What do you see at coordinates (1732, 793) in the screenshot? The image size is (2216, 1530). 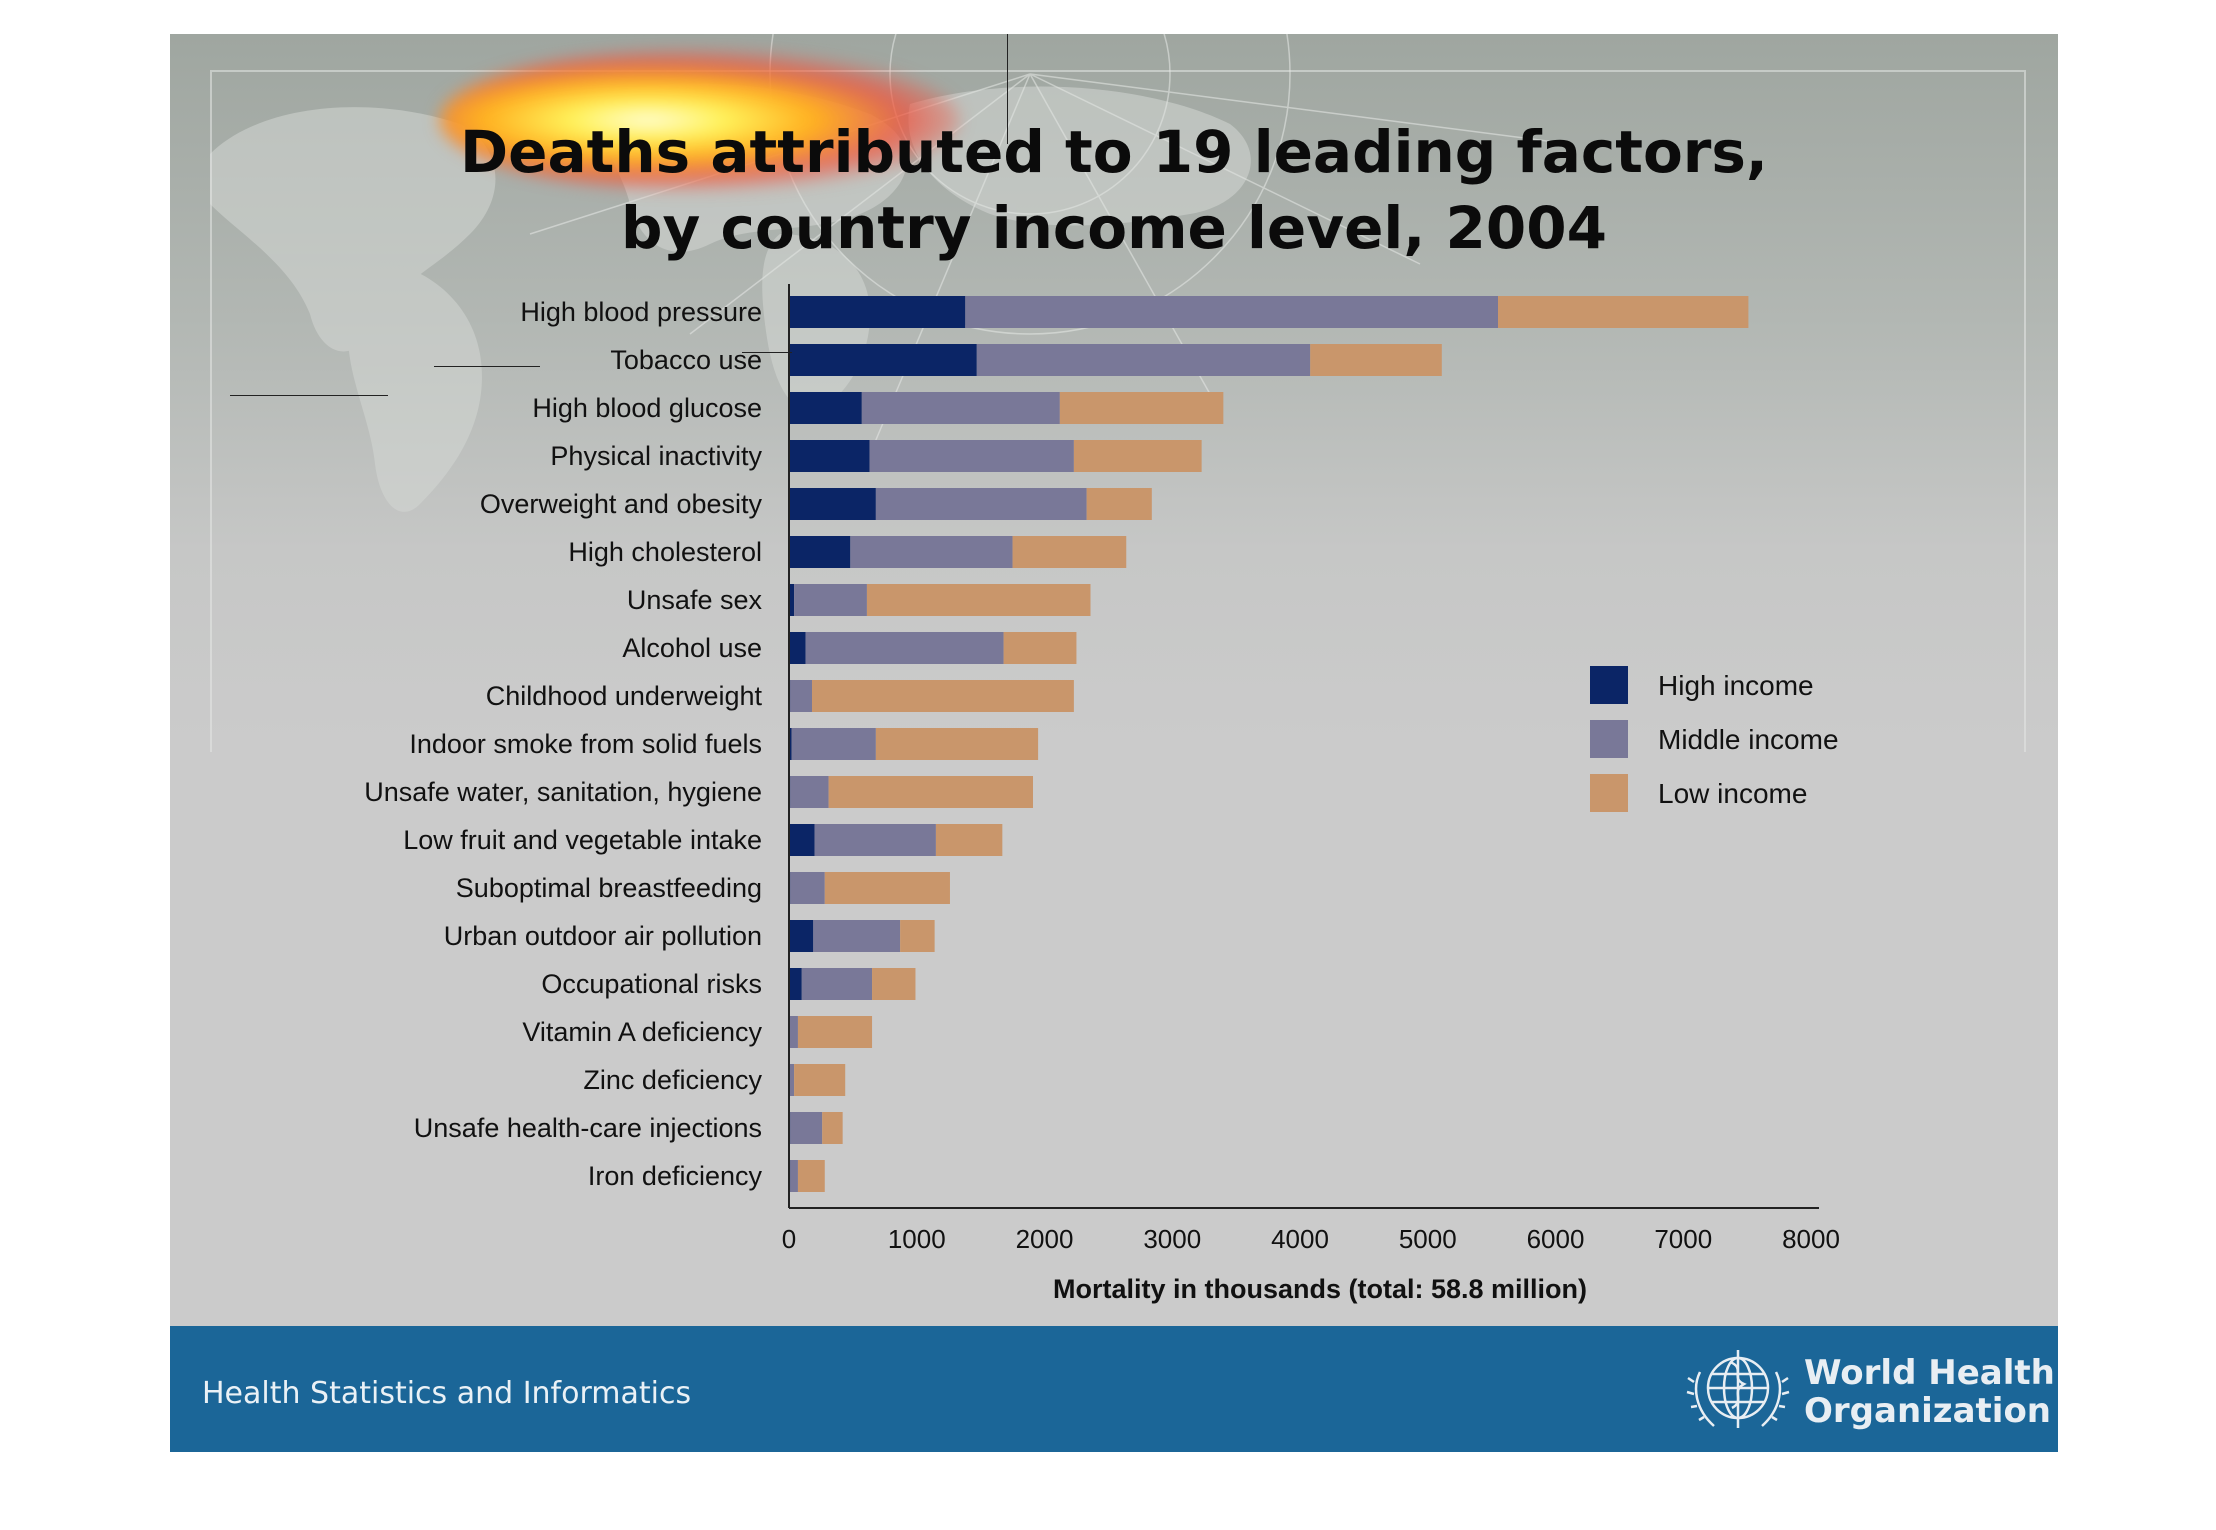 I see `legend-label-low-income: Low income` at bounding box center [1732, 793].